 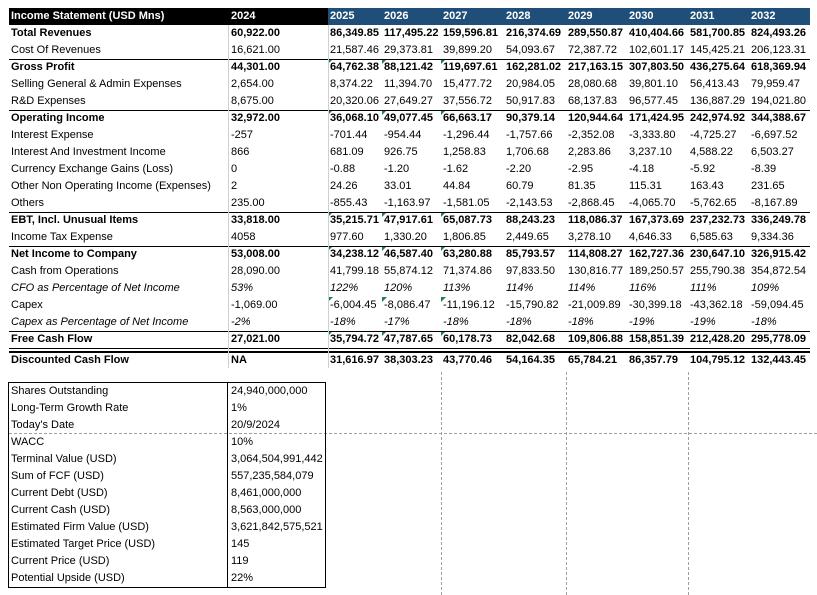 I want to click on value-cell: 145,425.21, so click(x=718, y=50).